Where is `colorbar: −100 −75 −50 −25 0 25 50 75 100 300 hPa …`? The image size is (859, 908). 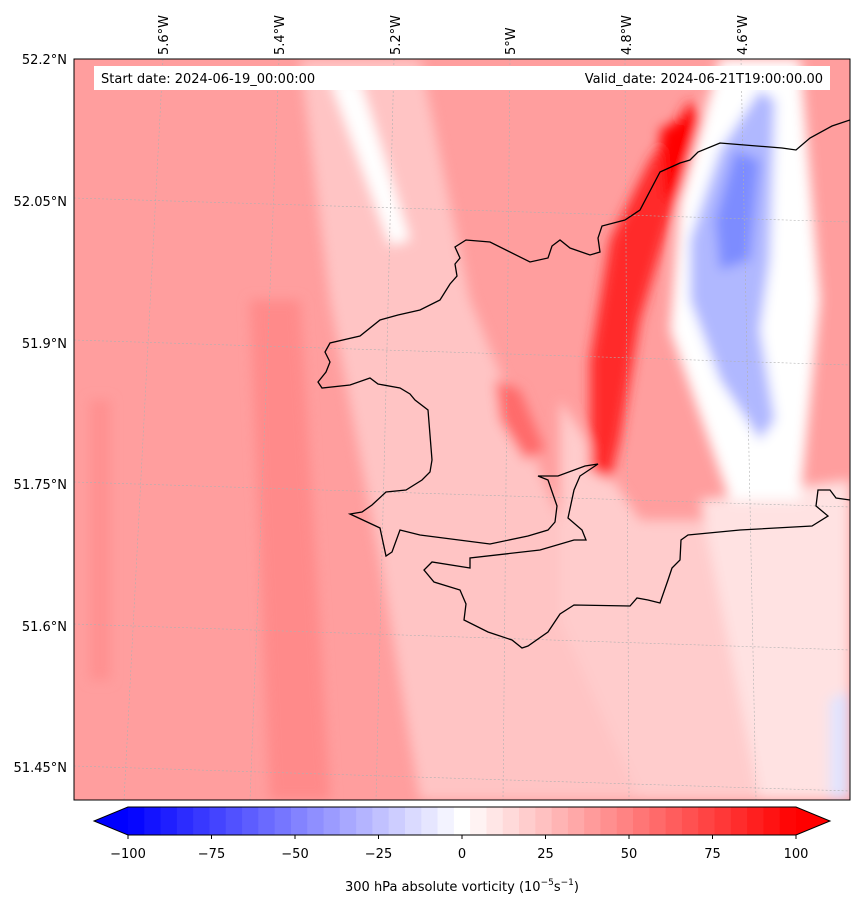
colorbar: −100 −75 −50 −25 0 25 50 75 100 300 hPa … is located at coordinates (462, 850).